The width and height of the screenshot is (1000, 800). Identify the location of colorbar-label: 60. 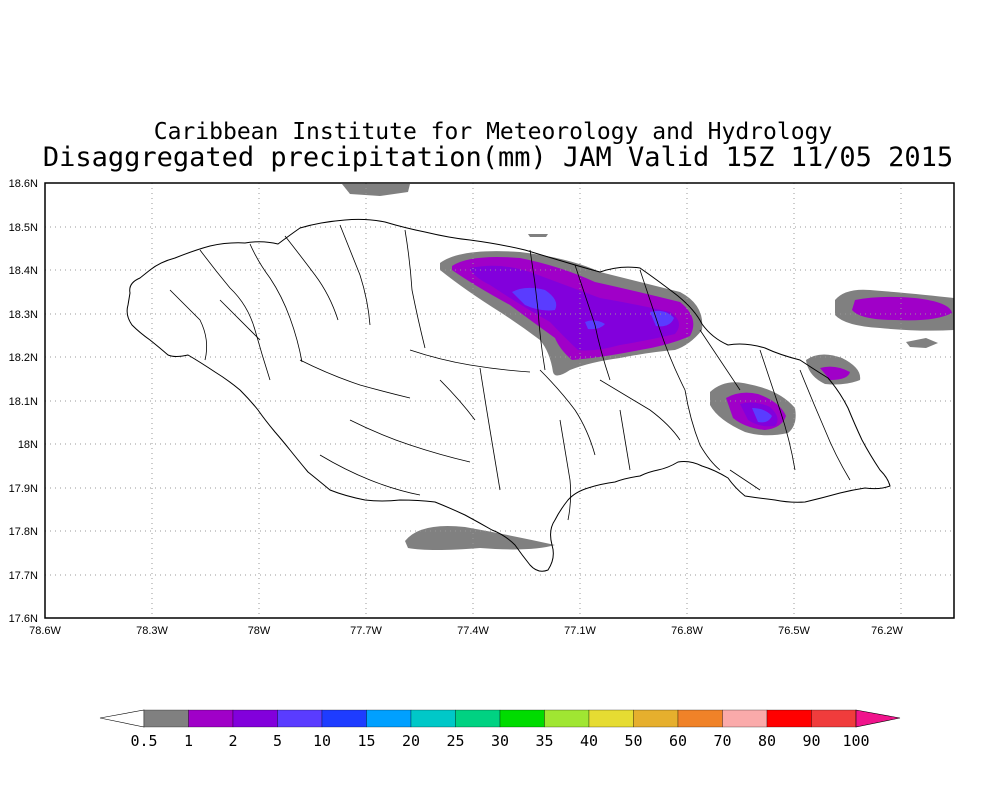
(678, 741).